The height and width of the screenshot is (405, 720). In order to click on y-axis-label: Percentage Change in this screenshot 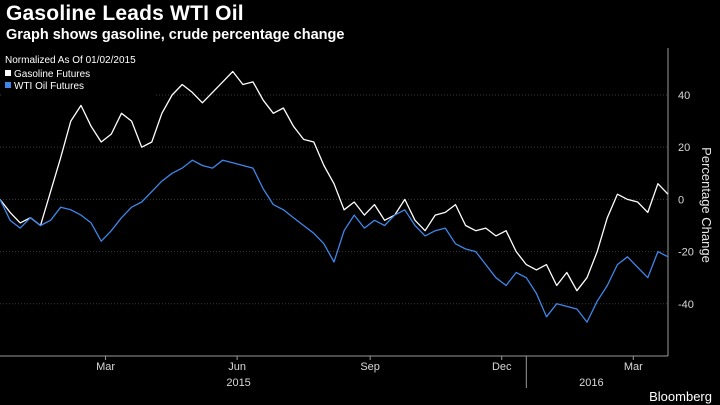, I will do `click(706, 205)`.